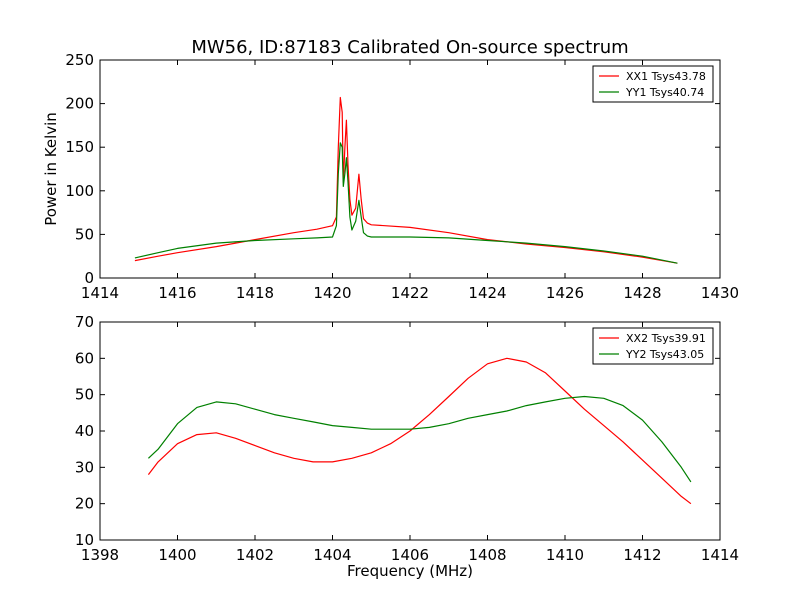 The width and height of the screenshot is (800, 600). What do you see at coordinates (84, 358) in the screenshot?
I see `y-tick-label: 60` at bounding box center [84, 358].